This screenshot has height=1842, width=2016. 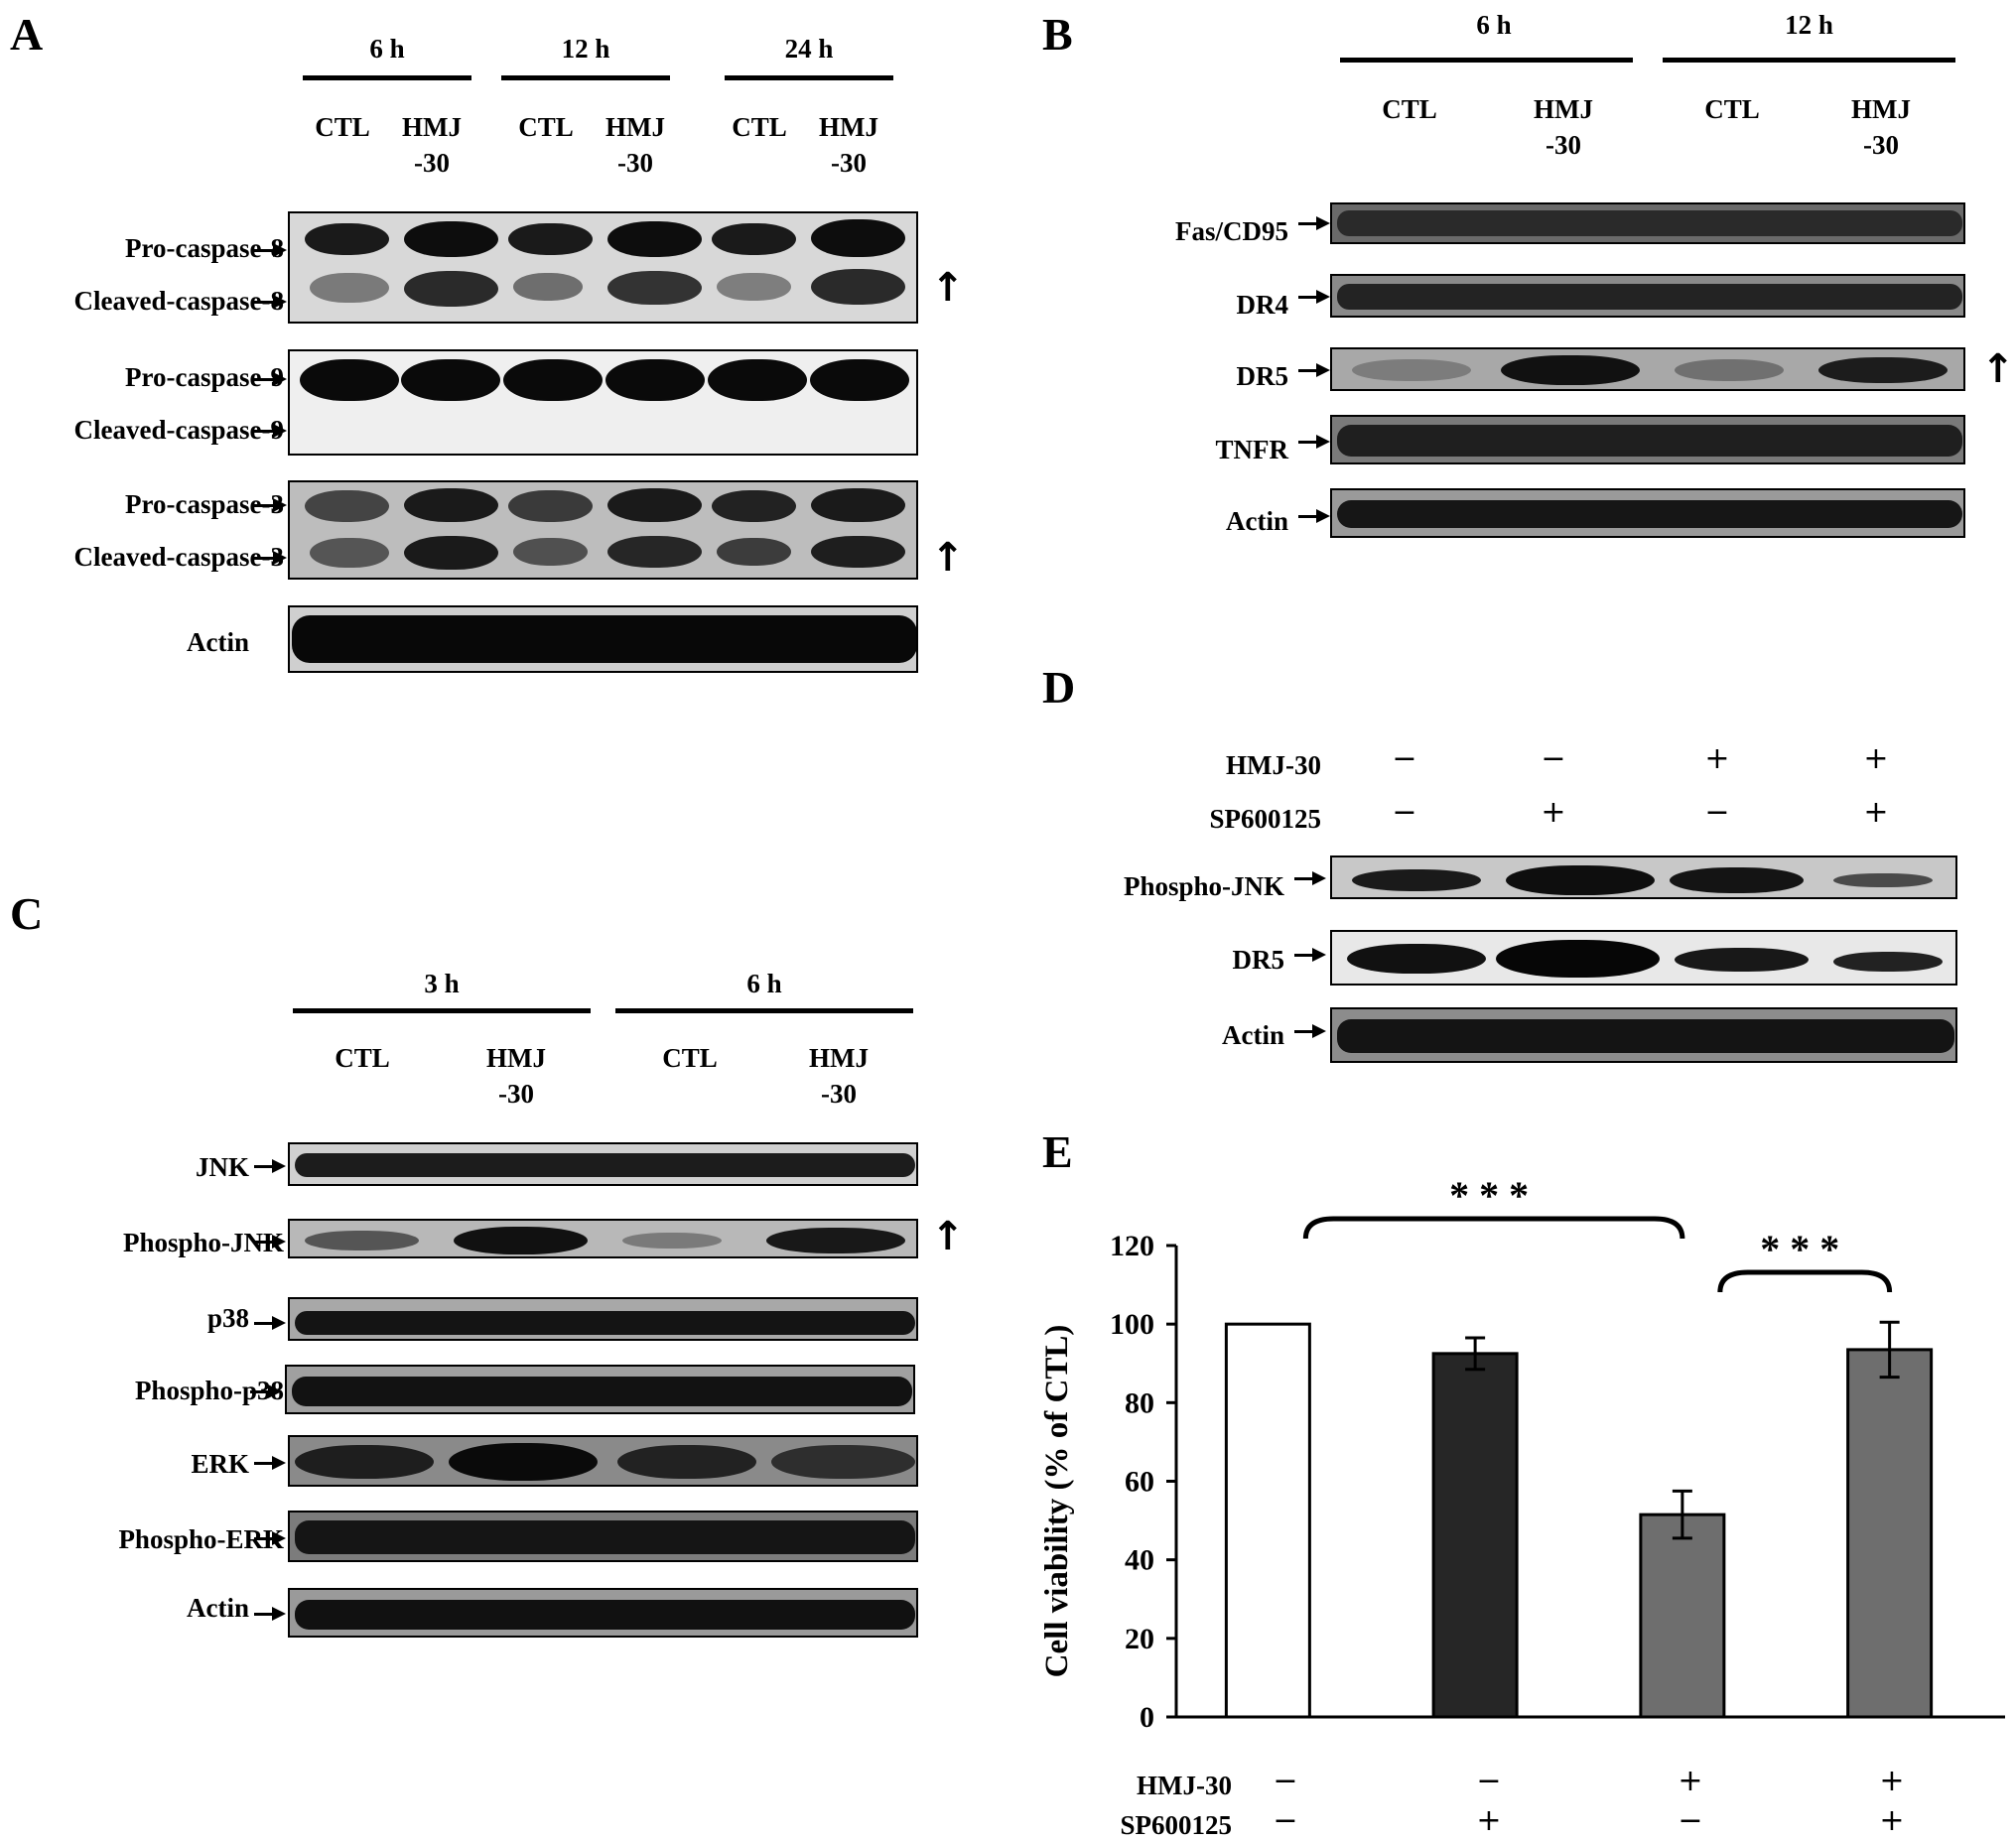 What do you see at coordinates (1253, 1035) in the screenshot?
I see `label-actin-d: Actin` at bounding box center [1253, 1035].